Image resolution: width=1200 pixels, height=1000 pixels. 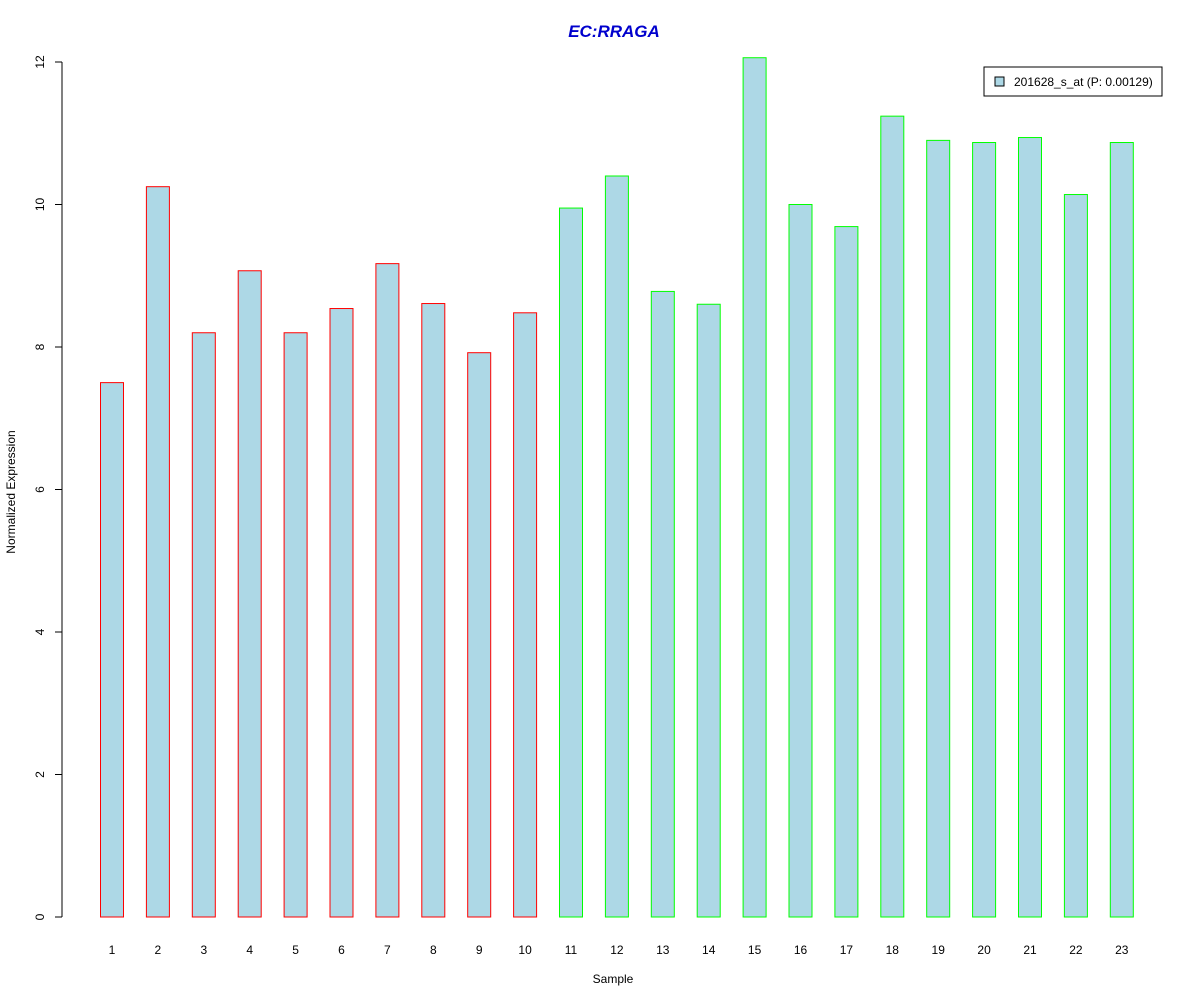 I want to click on y-tick-label: 0, so click(x=40, y=916).